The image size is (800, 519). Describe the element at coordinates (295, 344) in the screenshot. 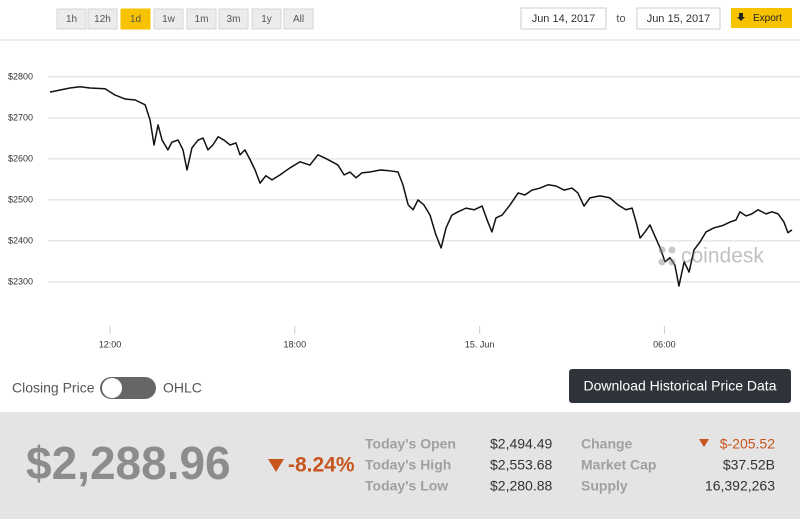

I see `x-tick-label: 18:00` at that location.